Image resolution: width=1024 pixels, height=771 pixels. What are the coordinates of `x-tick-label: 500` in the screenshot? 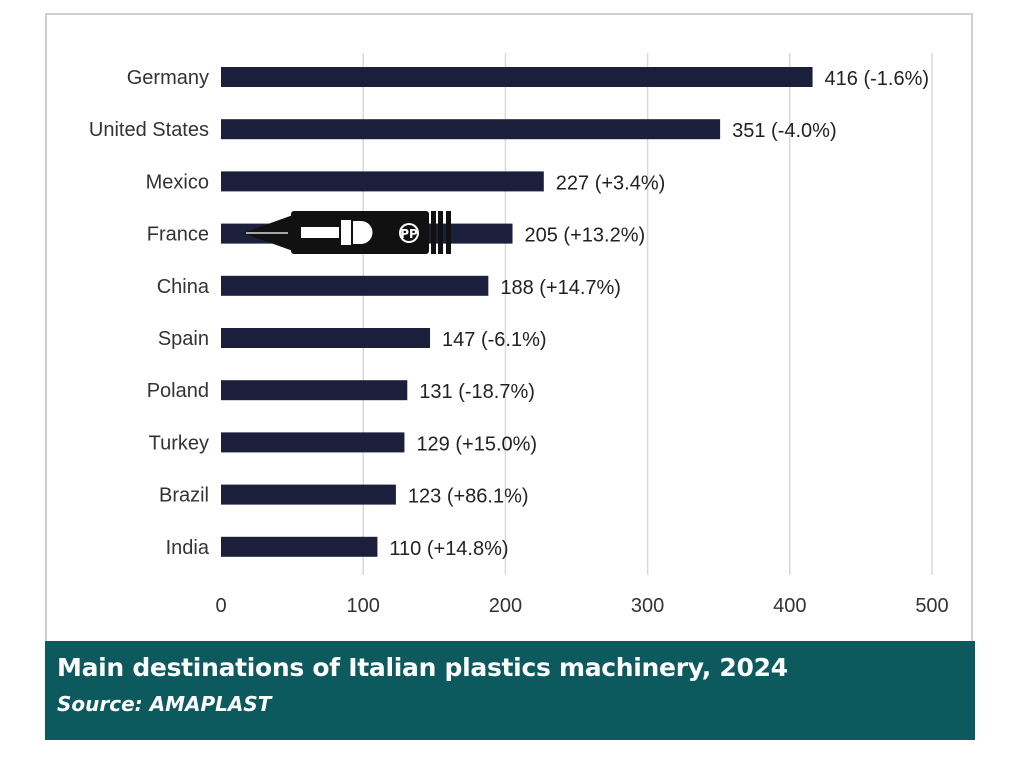 It's located at (931, 606).